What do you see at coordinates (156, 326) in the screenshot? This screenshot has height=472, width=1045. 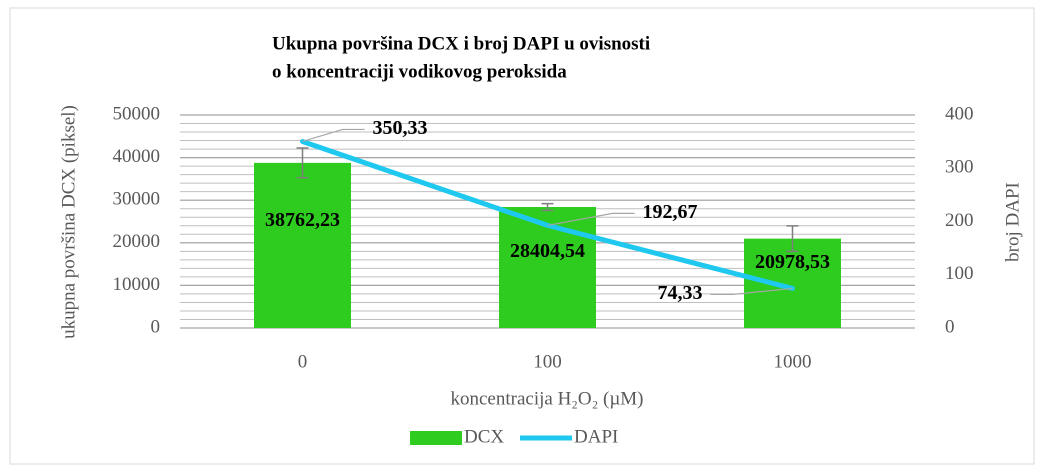 I see `y-tick-label: 0` at bounding box center [156, 326].